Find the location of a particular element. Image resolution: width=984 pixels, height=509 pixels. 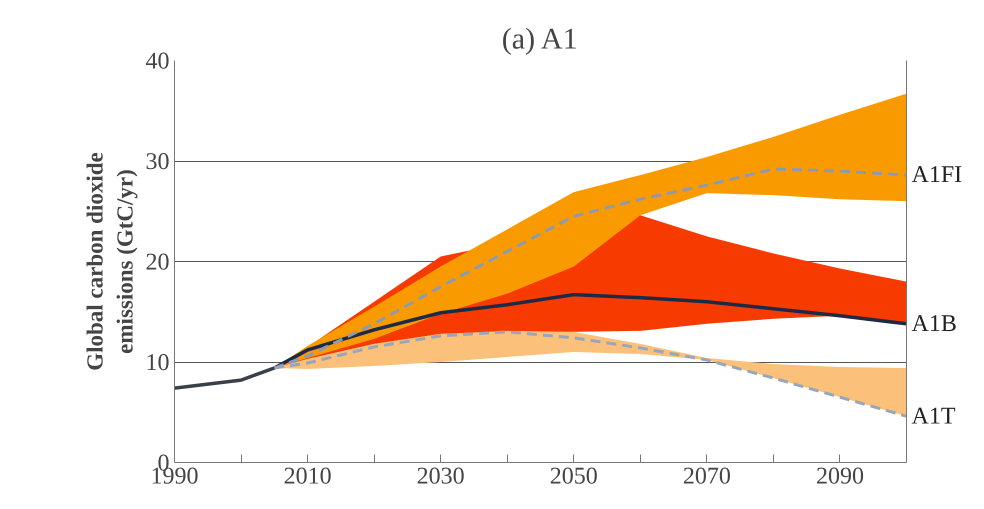

y-tick-label: 20 is located at coordinates (158, 263).